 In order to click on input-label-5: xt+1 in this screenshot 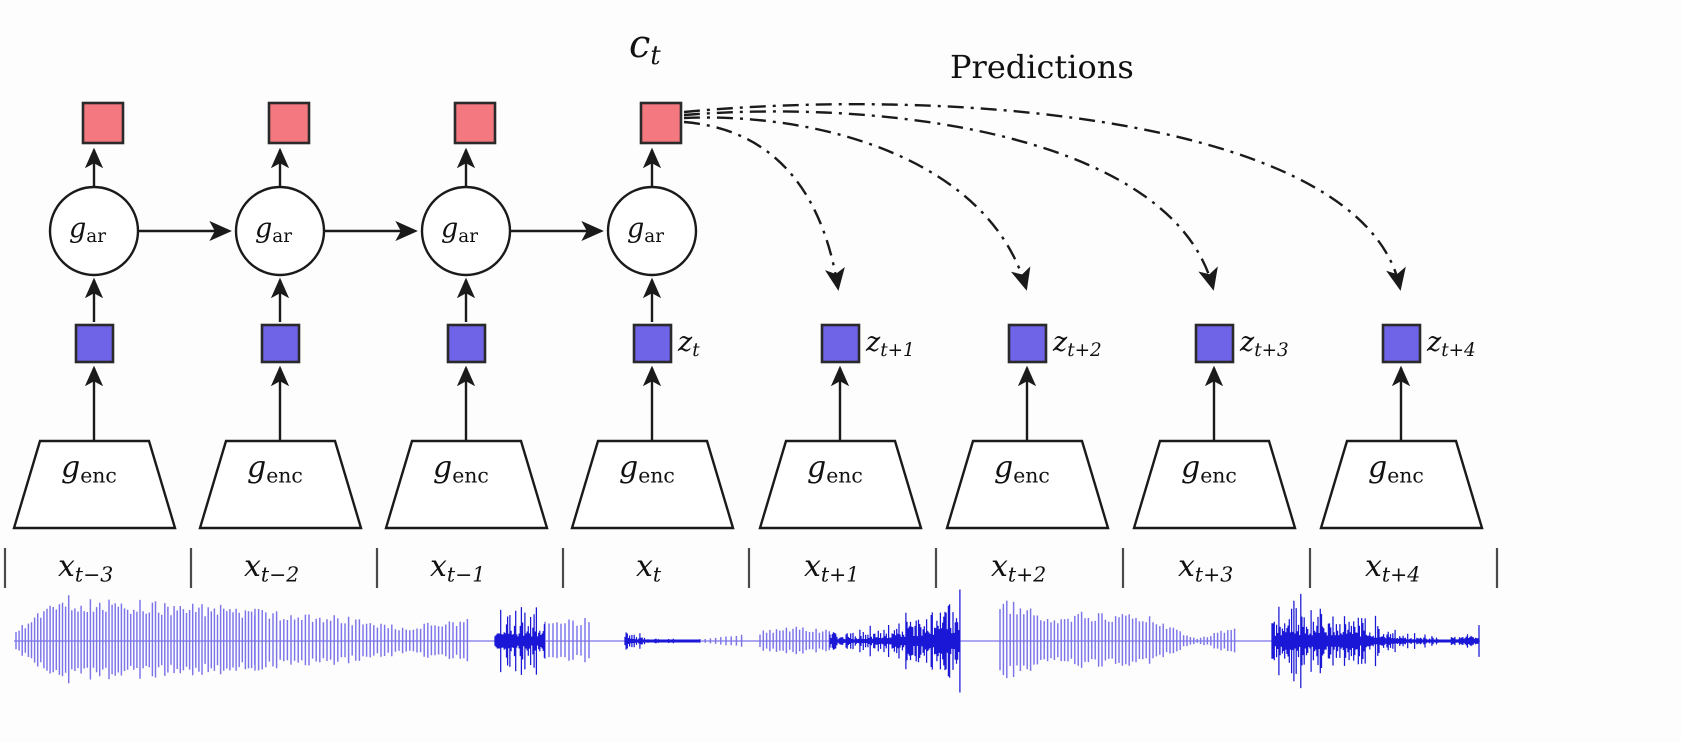, I will do `click(832, 568)`.